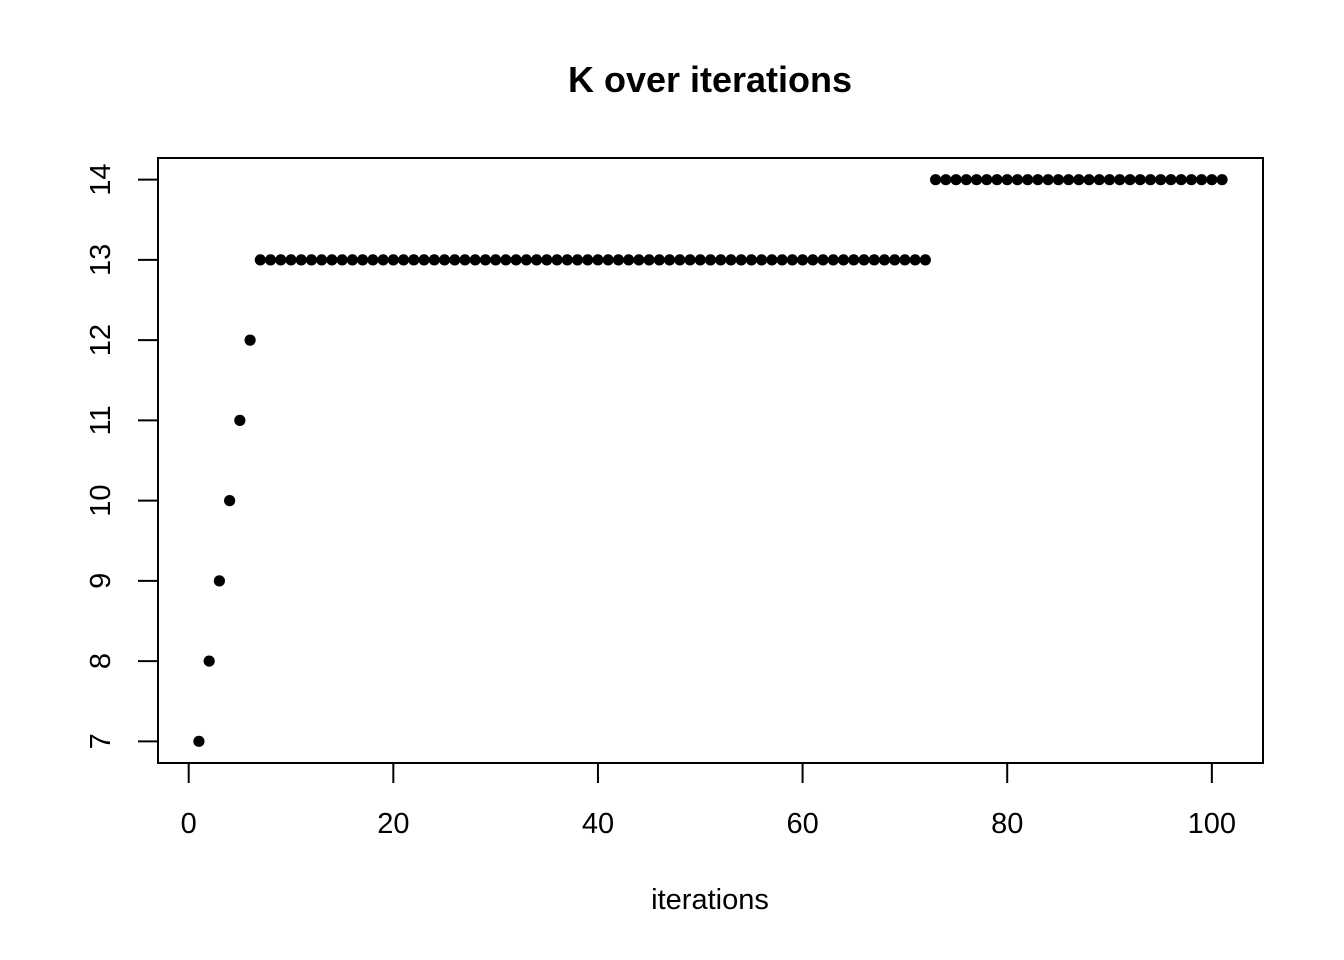 The image size is (1344, 960). What do you see at coordinates (101, 180) in the screenshot?
I see `y-tick-label: 14` at bounding box center [101, 180].